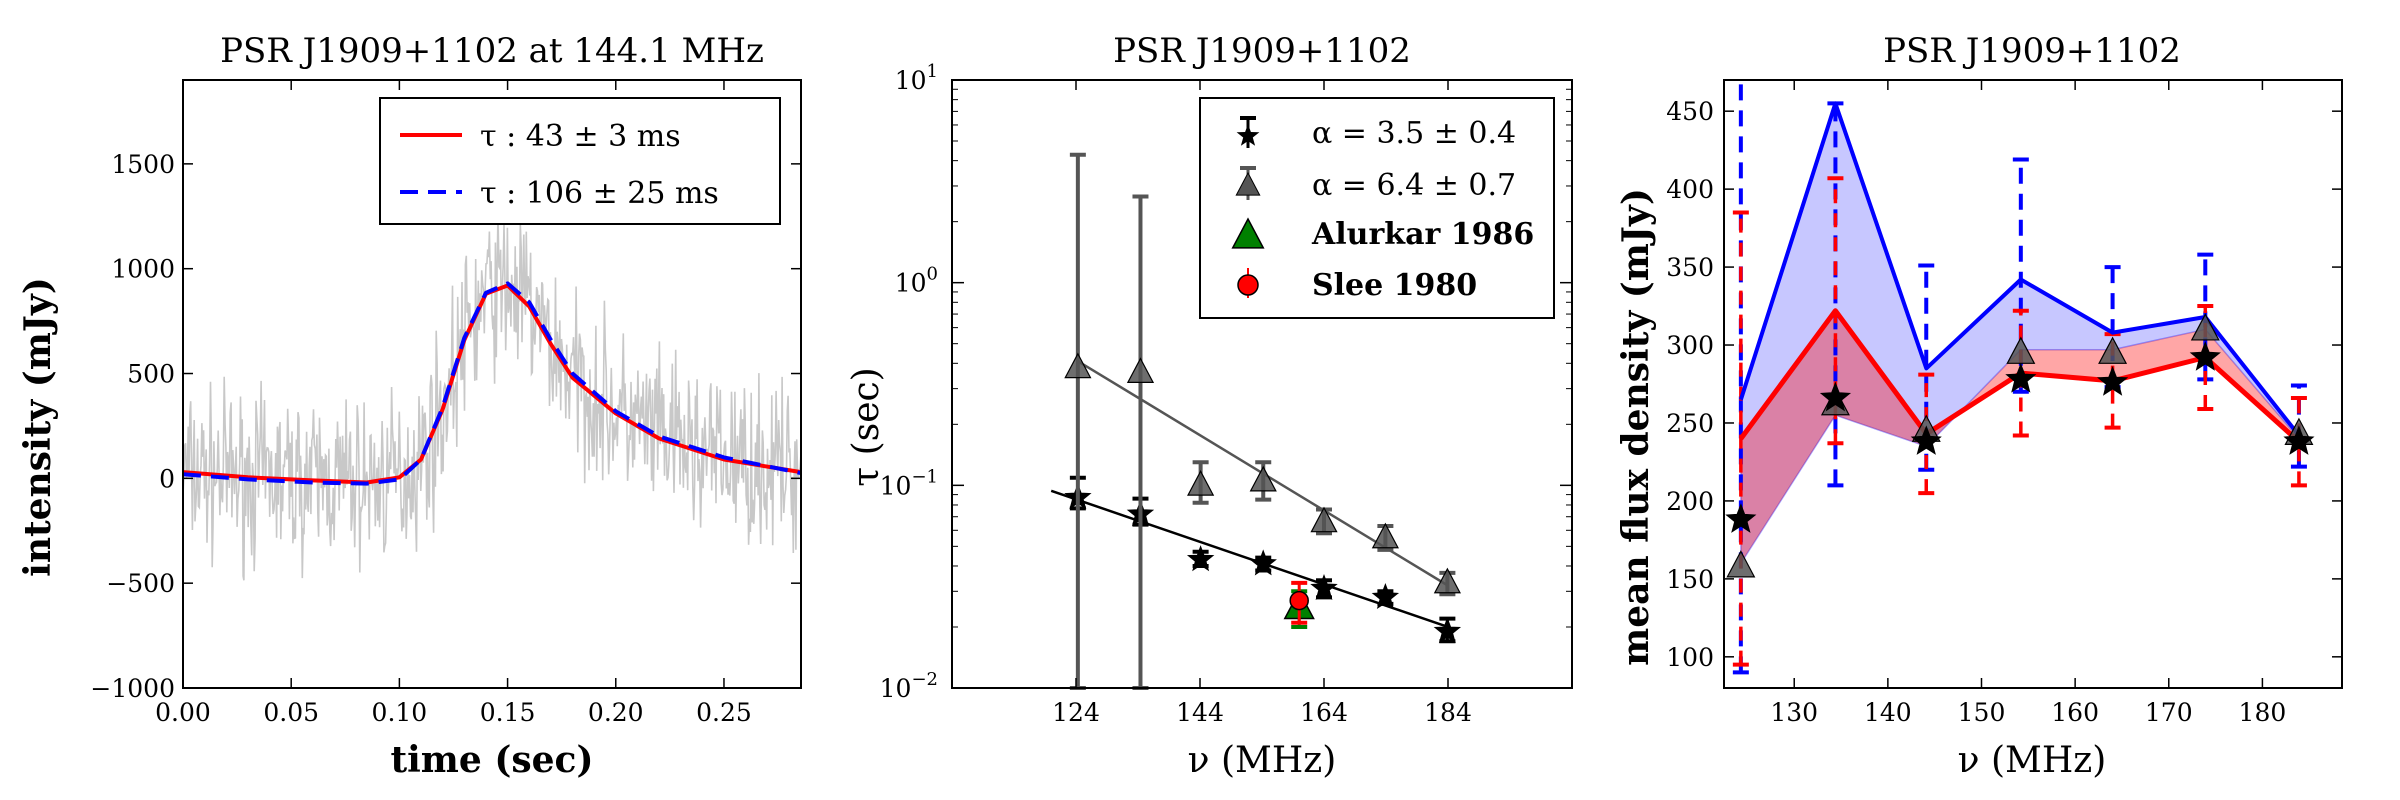 The image size is (2400, 800). What do you see at coordinates (2032, 760) in the screenshot?
I see `p3-xlabel: ν (MHz)` at bounding box center [2032, 760].